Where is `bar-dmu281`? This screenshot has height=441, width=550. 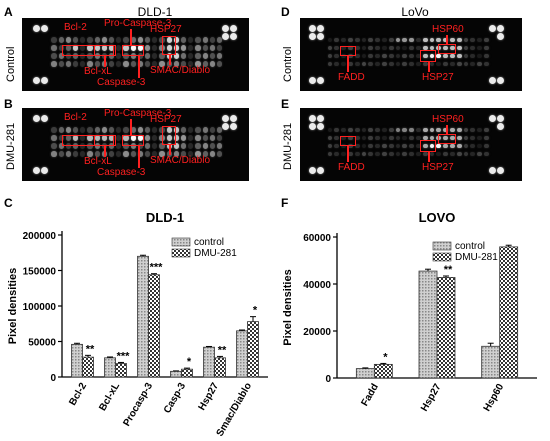
bar-dmu281 is located at coordinates (446, 328).